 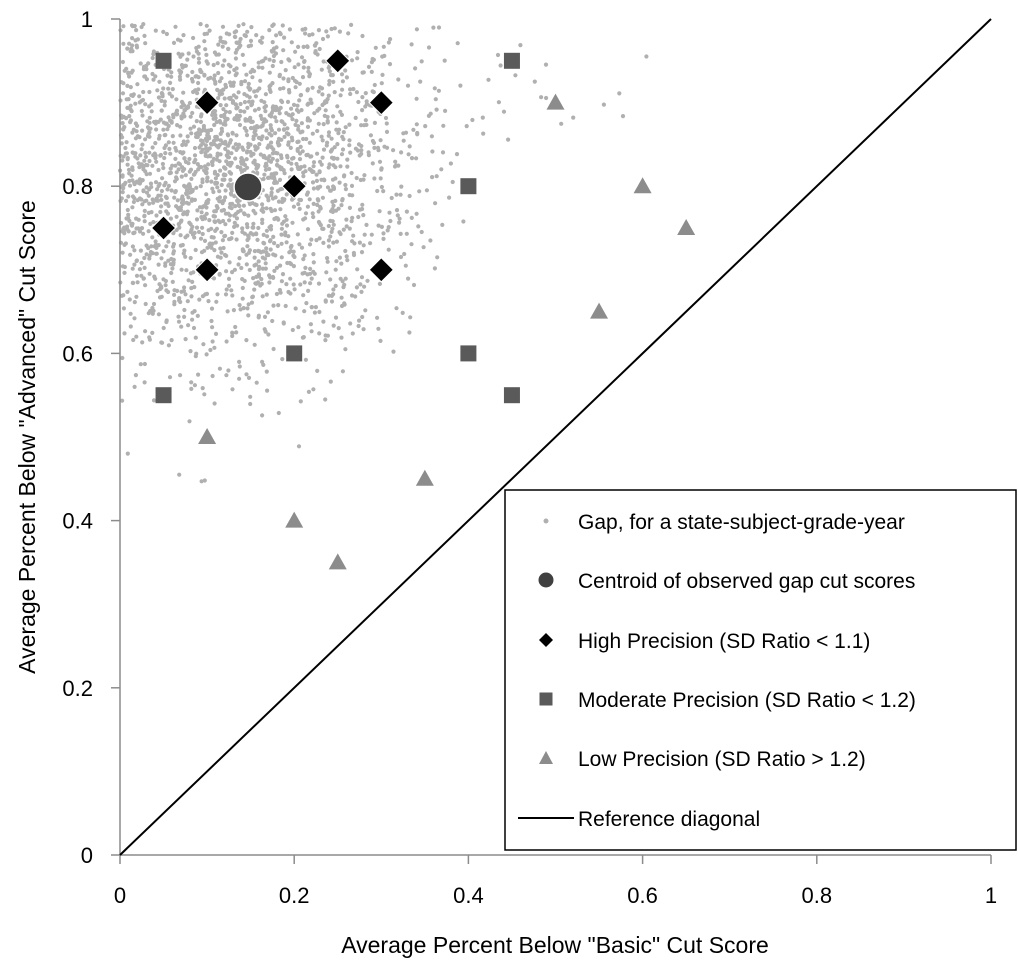 What do you see at coordinates (702, 759) in the screenshot?
I see `legend-entry-low: Low Precision (SD Ratio > 1.2)` at bounding box center [702, 759].